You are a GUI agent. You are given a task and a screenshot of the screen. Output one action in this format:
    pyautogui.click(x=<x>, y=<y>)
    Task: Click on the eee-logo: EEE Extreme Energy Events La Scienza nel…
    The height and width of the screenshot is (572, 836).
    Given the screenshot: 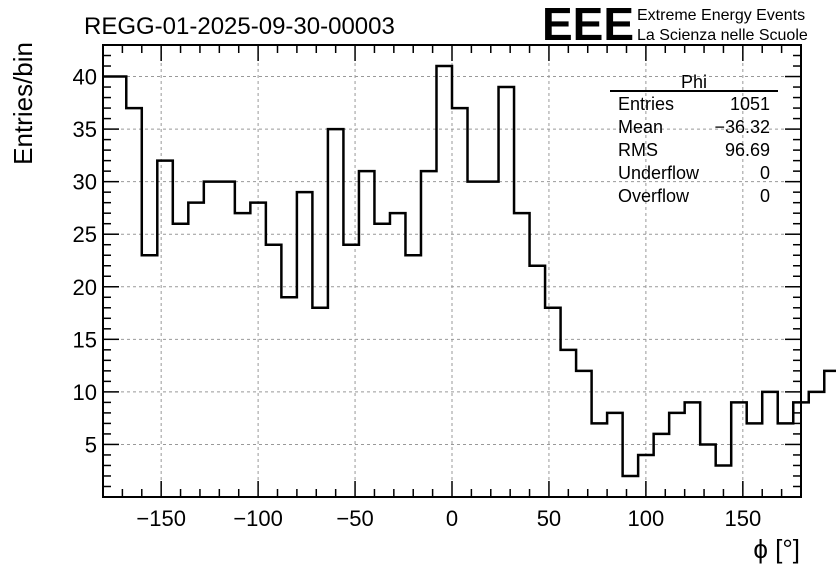 What is the action you would take?
    pyautogui.click(x=675, y=25)
    